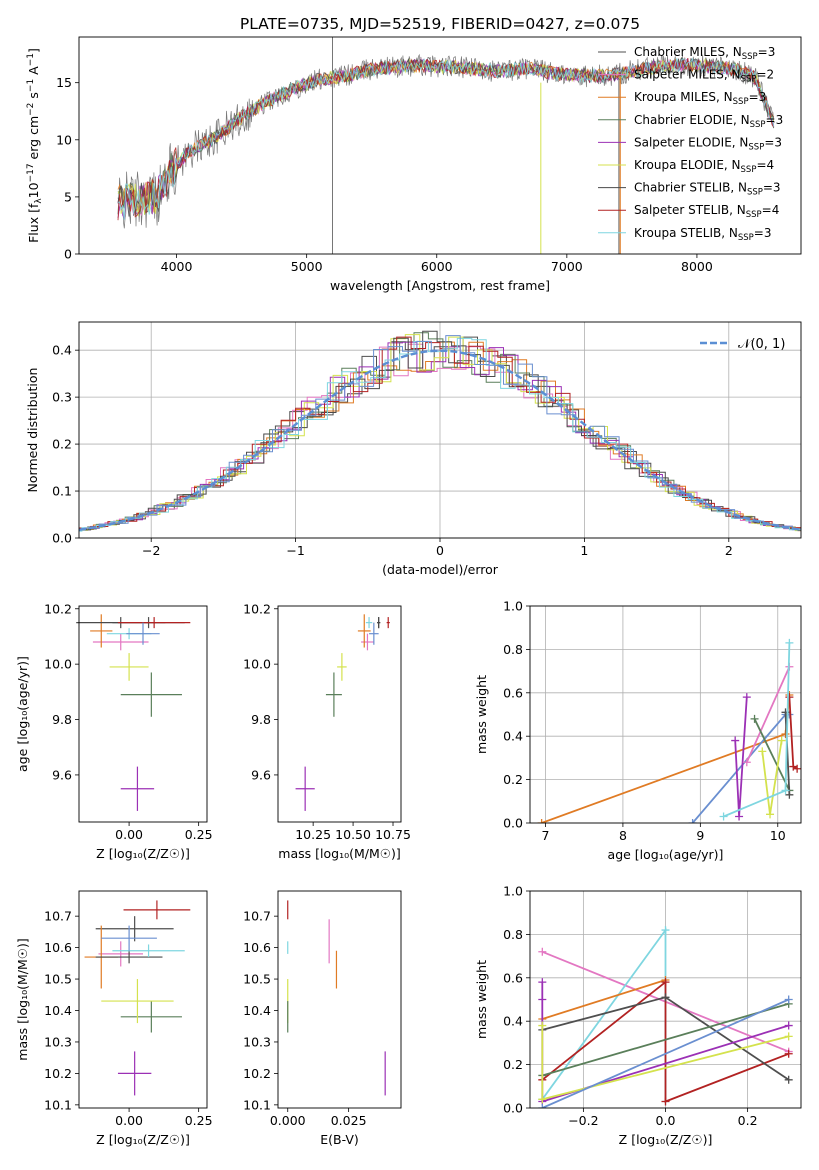  Describe the element at coordinates (31, 109) in the screenshot. I see `y-label-part: −2` at that location.